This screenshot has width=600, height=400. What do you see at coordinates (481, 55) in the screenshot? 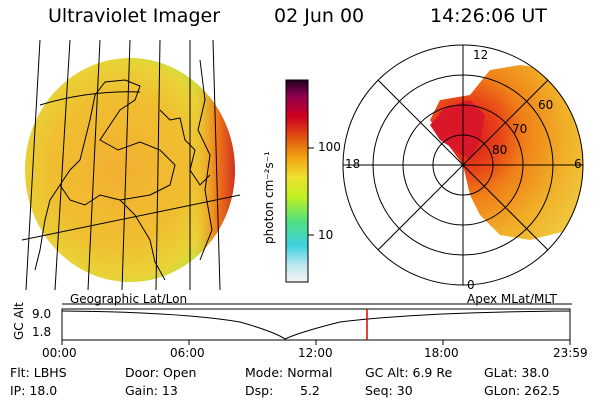
I see `mlt-label-12: 12` at bounding box center [481, 55].